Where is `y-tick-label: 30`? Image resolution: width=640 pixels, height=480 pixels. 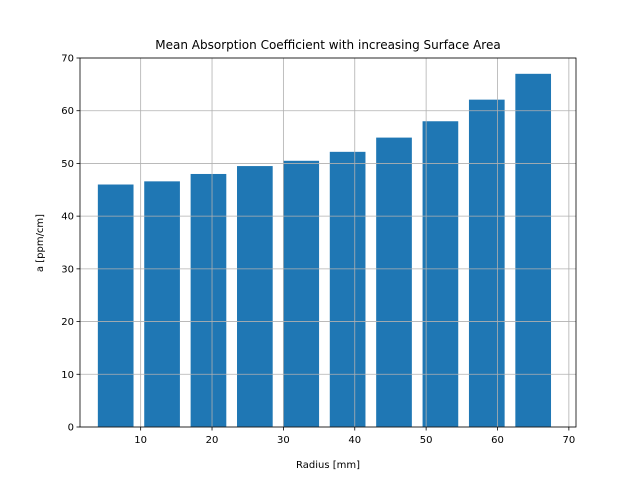
y-tick-label: 30 is located at coordinates (67, 269).